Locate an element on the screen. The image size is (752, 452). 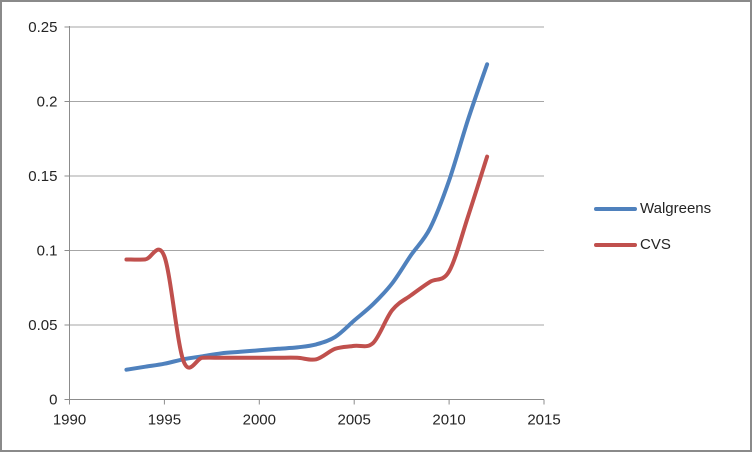
legend-item-cvs: CVS is located at coordinates (652, 245).